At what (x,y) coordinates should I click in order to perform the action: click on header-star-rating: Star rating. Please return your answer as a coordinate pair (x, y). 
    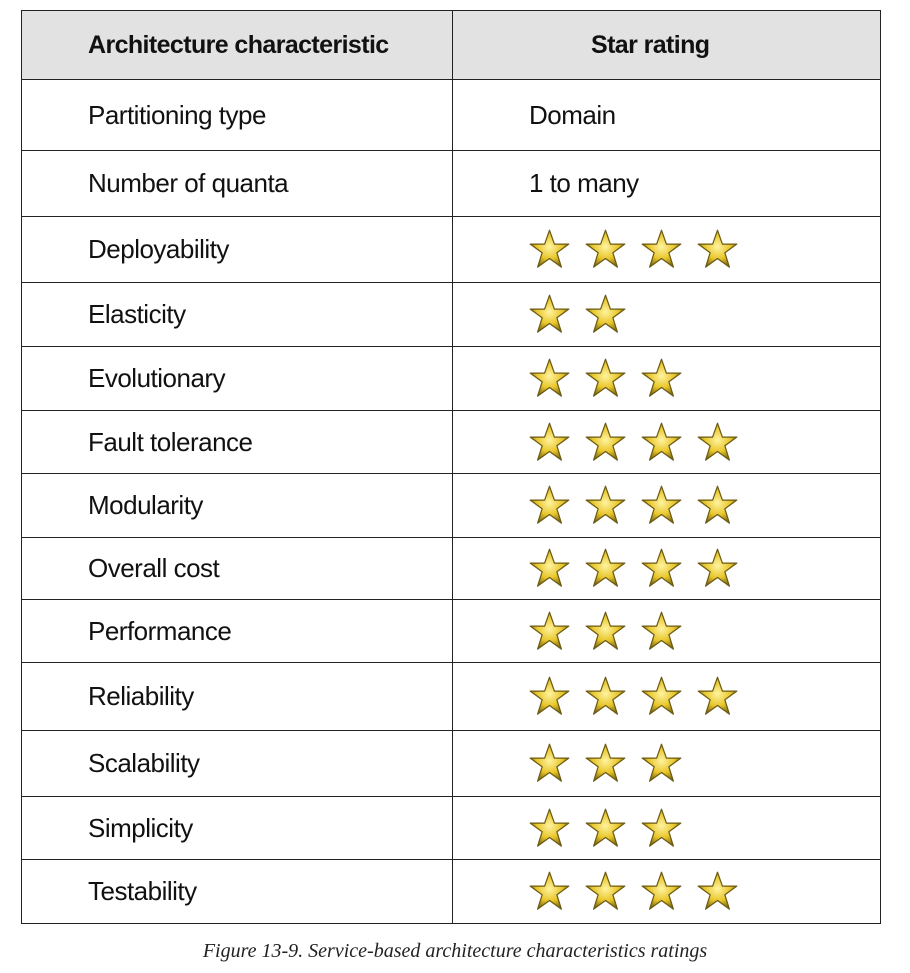
    Looking at the image, I should click on (666, 45).